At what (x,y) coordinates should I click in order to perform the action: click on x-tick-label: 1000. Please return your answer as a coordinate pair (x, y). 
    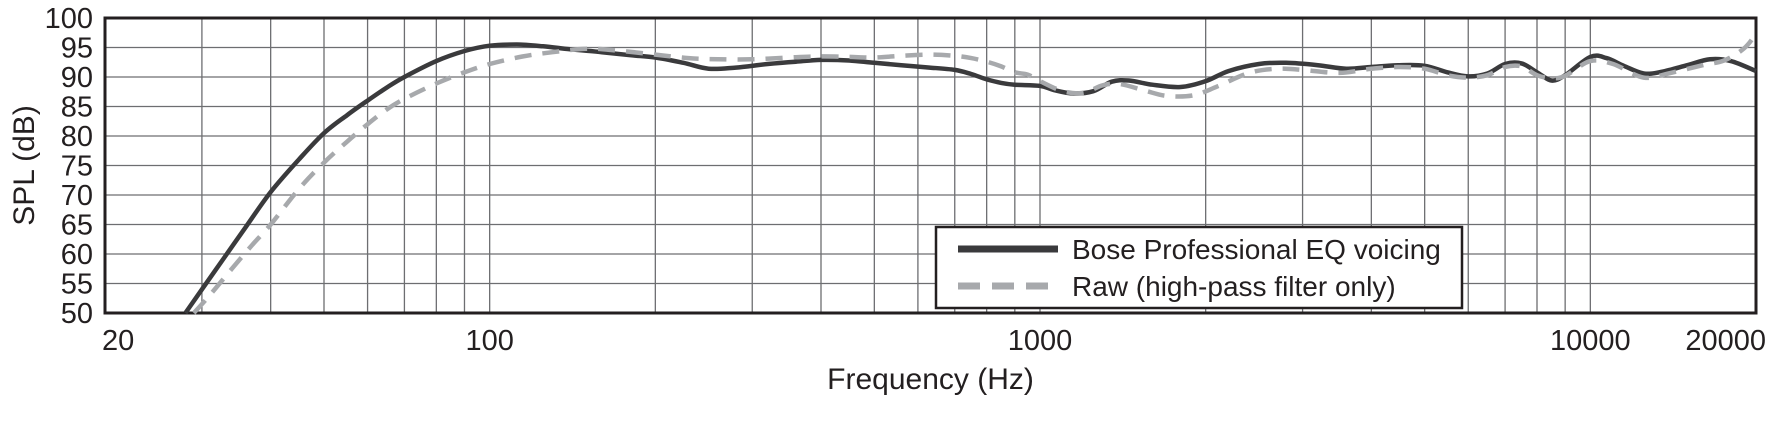
    Looking at the image, I should click on (1040, 341).